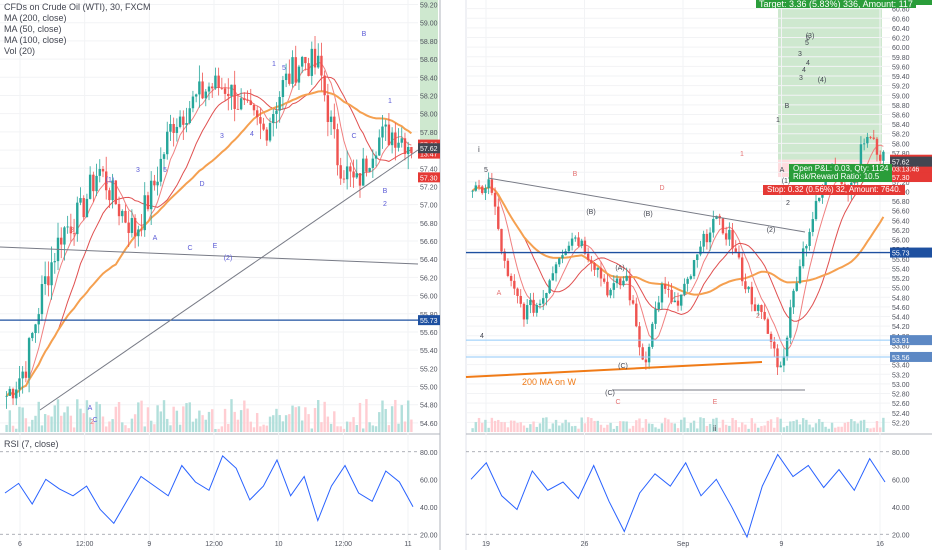  What do you see at coordinates (429, 388) in the screenshot?
I see `price-tick: 55.00` at bounding box center [429, 388].